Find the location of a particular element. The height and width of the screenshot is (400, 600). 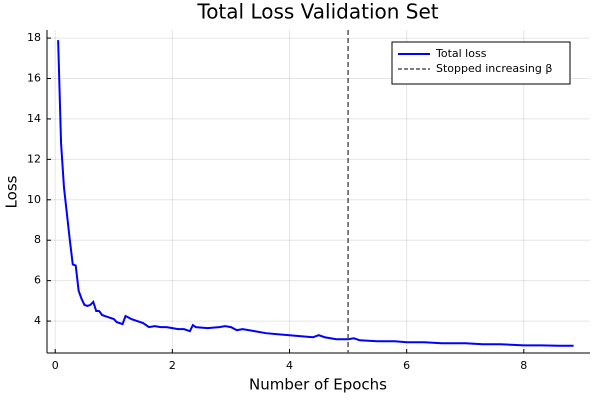

y-tick-label: 12 is located at coordinates (34, 158).